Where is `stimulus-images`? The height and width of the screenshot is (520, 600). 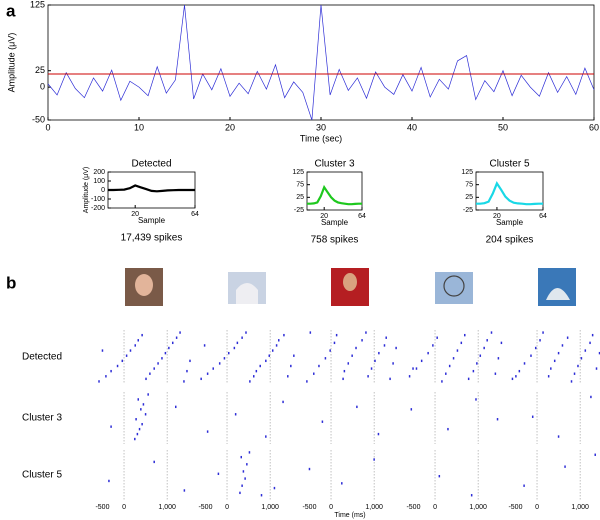 stimulus-images is located at coordinates (350, 287).